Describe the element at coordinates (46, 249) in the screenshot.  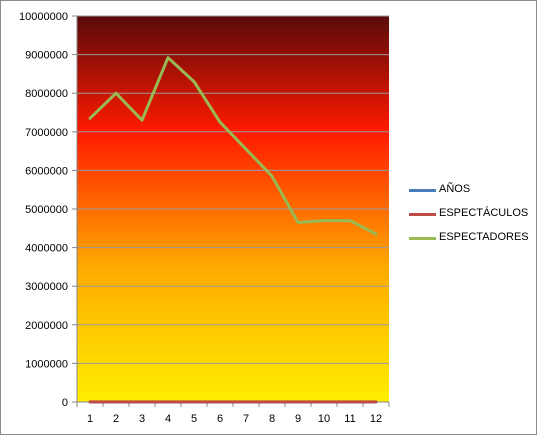
I see `y-tick-label: 4000000` at that location.